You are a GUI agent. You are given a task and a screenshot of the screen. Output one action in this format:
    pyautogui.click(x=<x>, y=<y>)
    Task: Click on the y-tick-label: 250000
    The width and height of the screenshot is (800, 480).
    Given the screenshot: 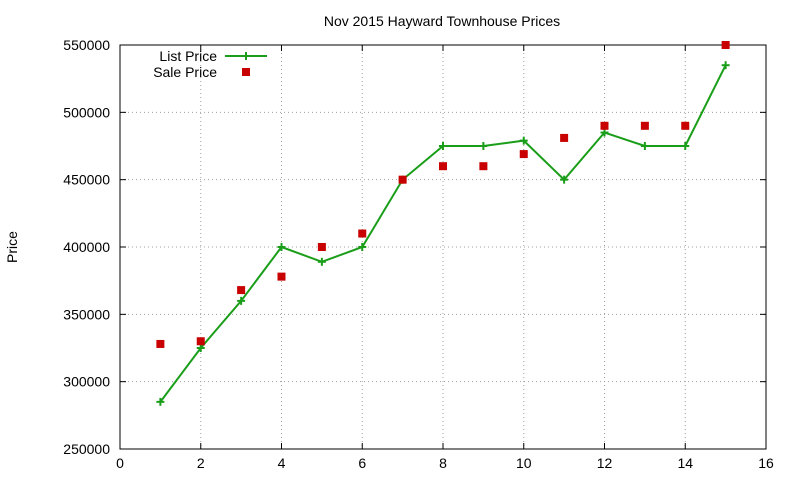 What is the action you would take?
    pyautogui.click(x=86, y=449)
    